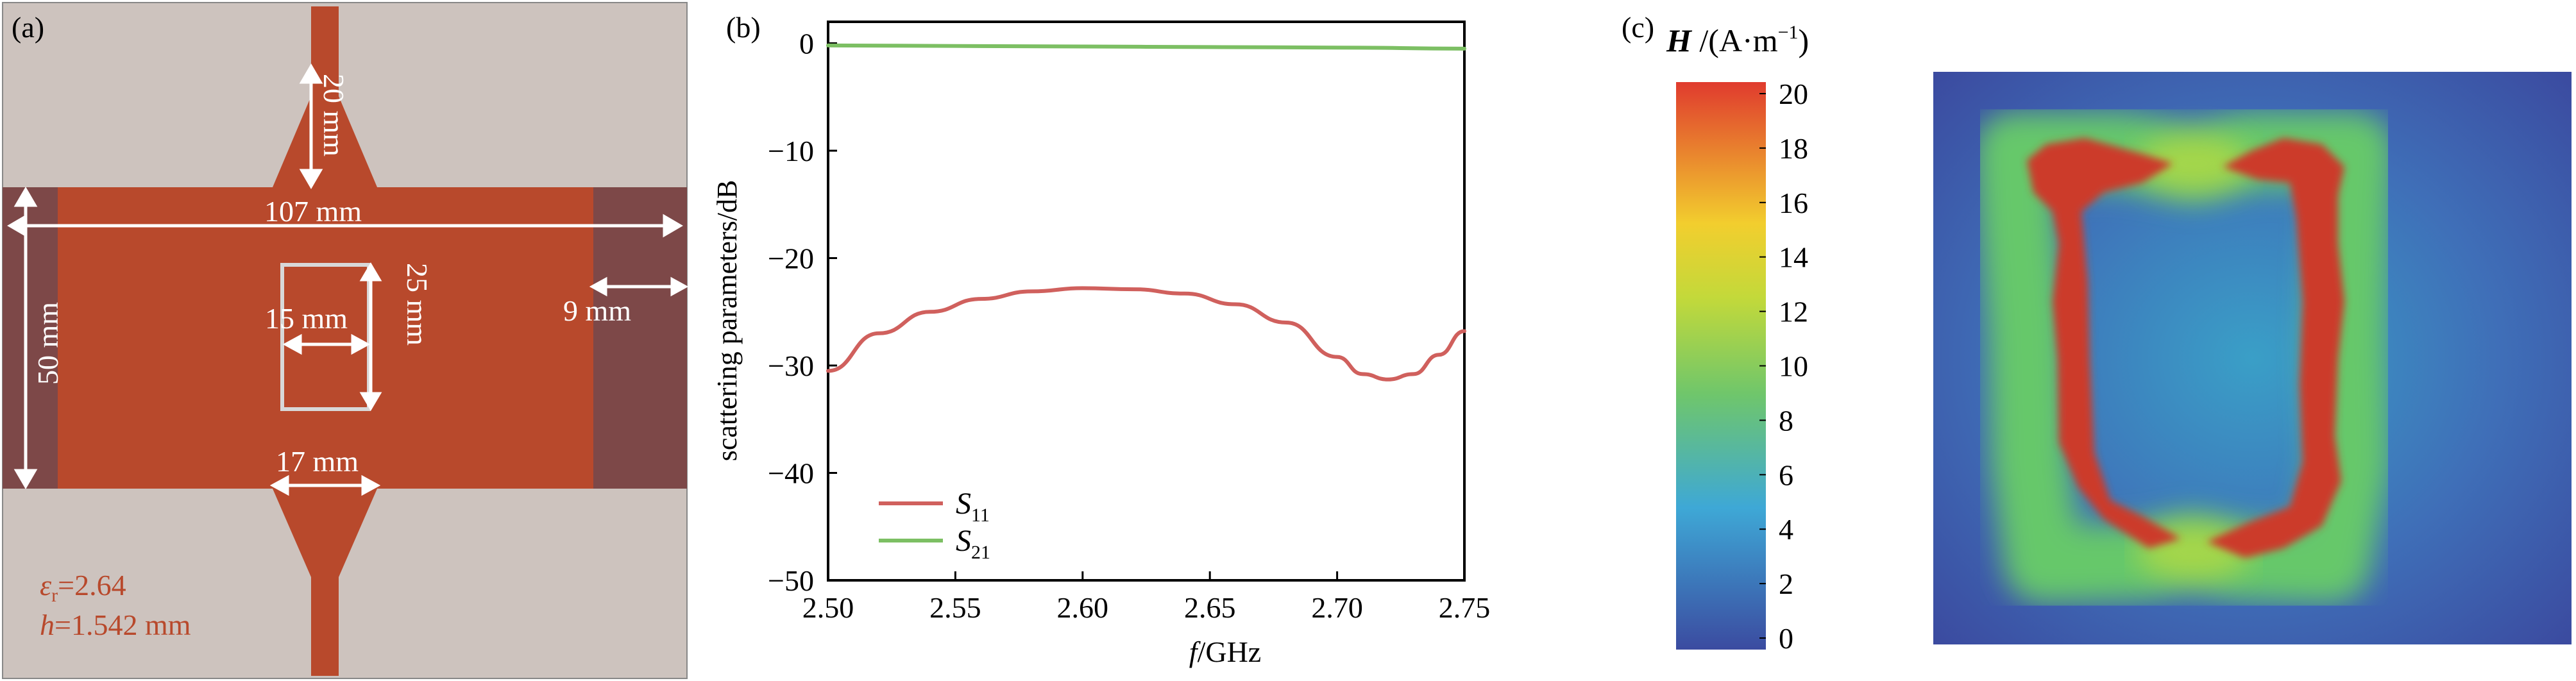 Image resolution: width=2576 pixels, height=681 pixels. I want to click on thickness-label: h=1.542 mm, so click(115, 625).